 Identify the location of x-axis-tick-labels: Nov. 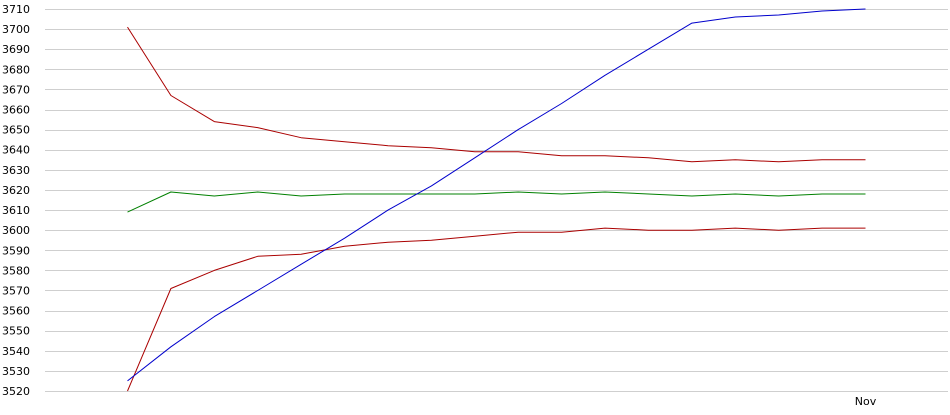
(866, 401).